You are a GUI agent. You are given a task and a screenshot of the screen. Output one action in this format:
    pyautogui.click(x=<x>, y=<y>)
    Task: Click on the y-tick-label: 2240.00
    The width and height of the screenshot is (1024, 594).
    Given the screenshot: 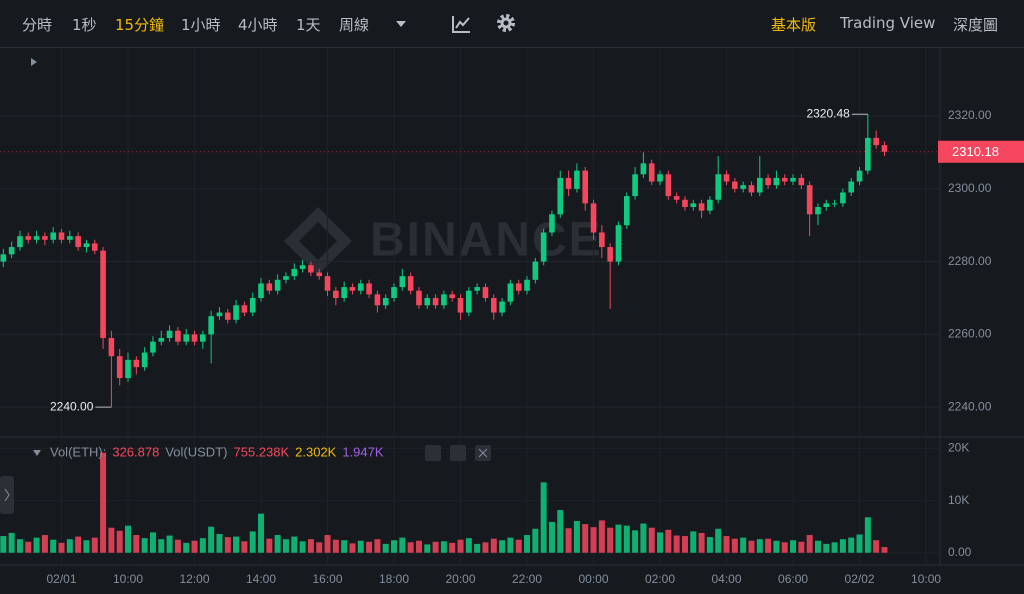 What is the action you would take?
    pyautogui.click(x=970, y=406)
    